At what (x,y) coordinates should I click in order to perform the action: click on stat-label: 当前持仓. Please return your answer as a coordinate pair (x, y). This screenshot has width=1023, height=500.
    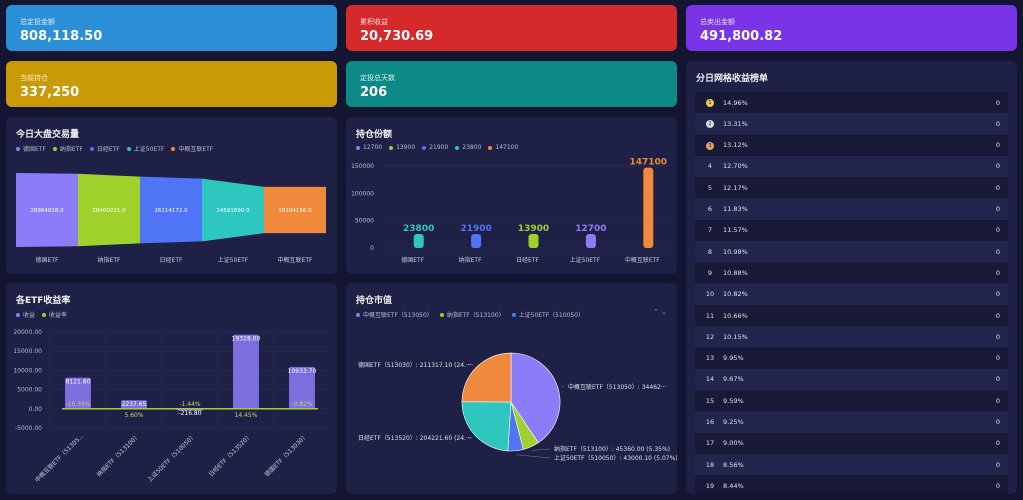
    Looking at the image, I should click on (34, 78).